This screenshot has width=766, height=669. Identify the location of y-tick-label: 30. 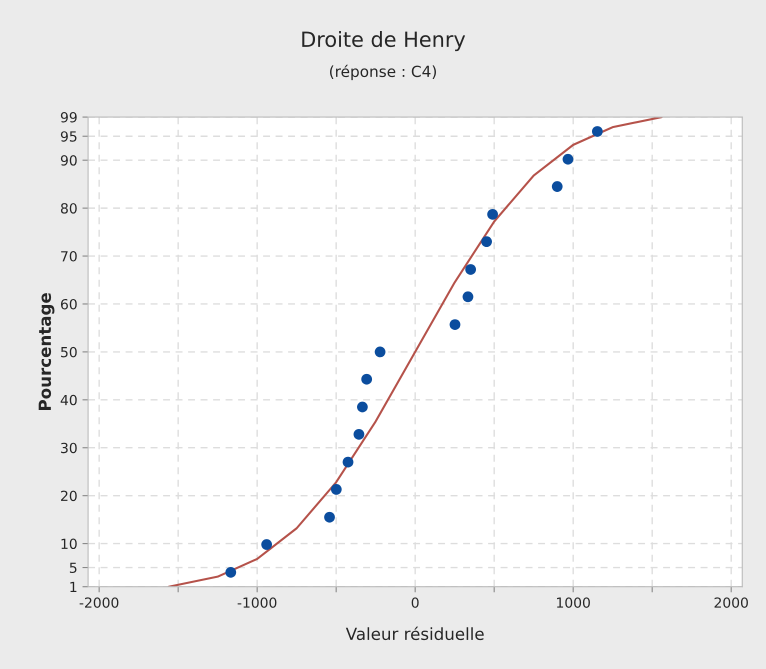
(69, 448).